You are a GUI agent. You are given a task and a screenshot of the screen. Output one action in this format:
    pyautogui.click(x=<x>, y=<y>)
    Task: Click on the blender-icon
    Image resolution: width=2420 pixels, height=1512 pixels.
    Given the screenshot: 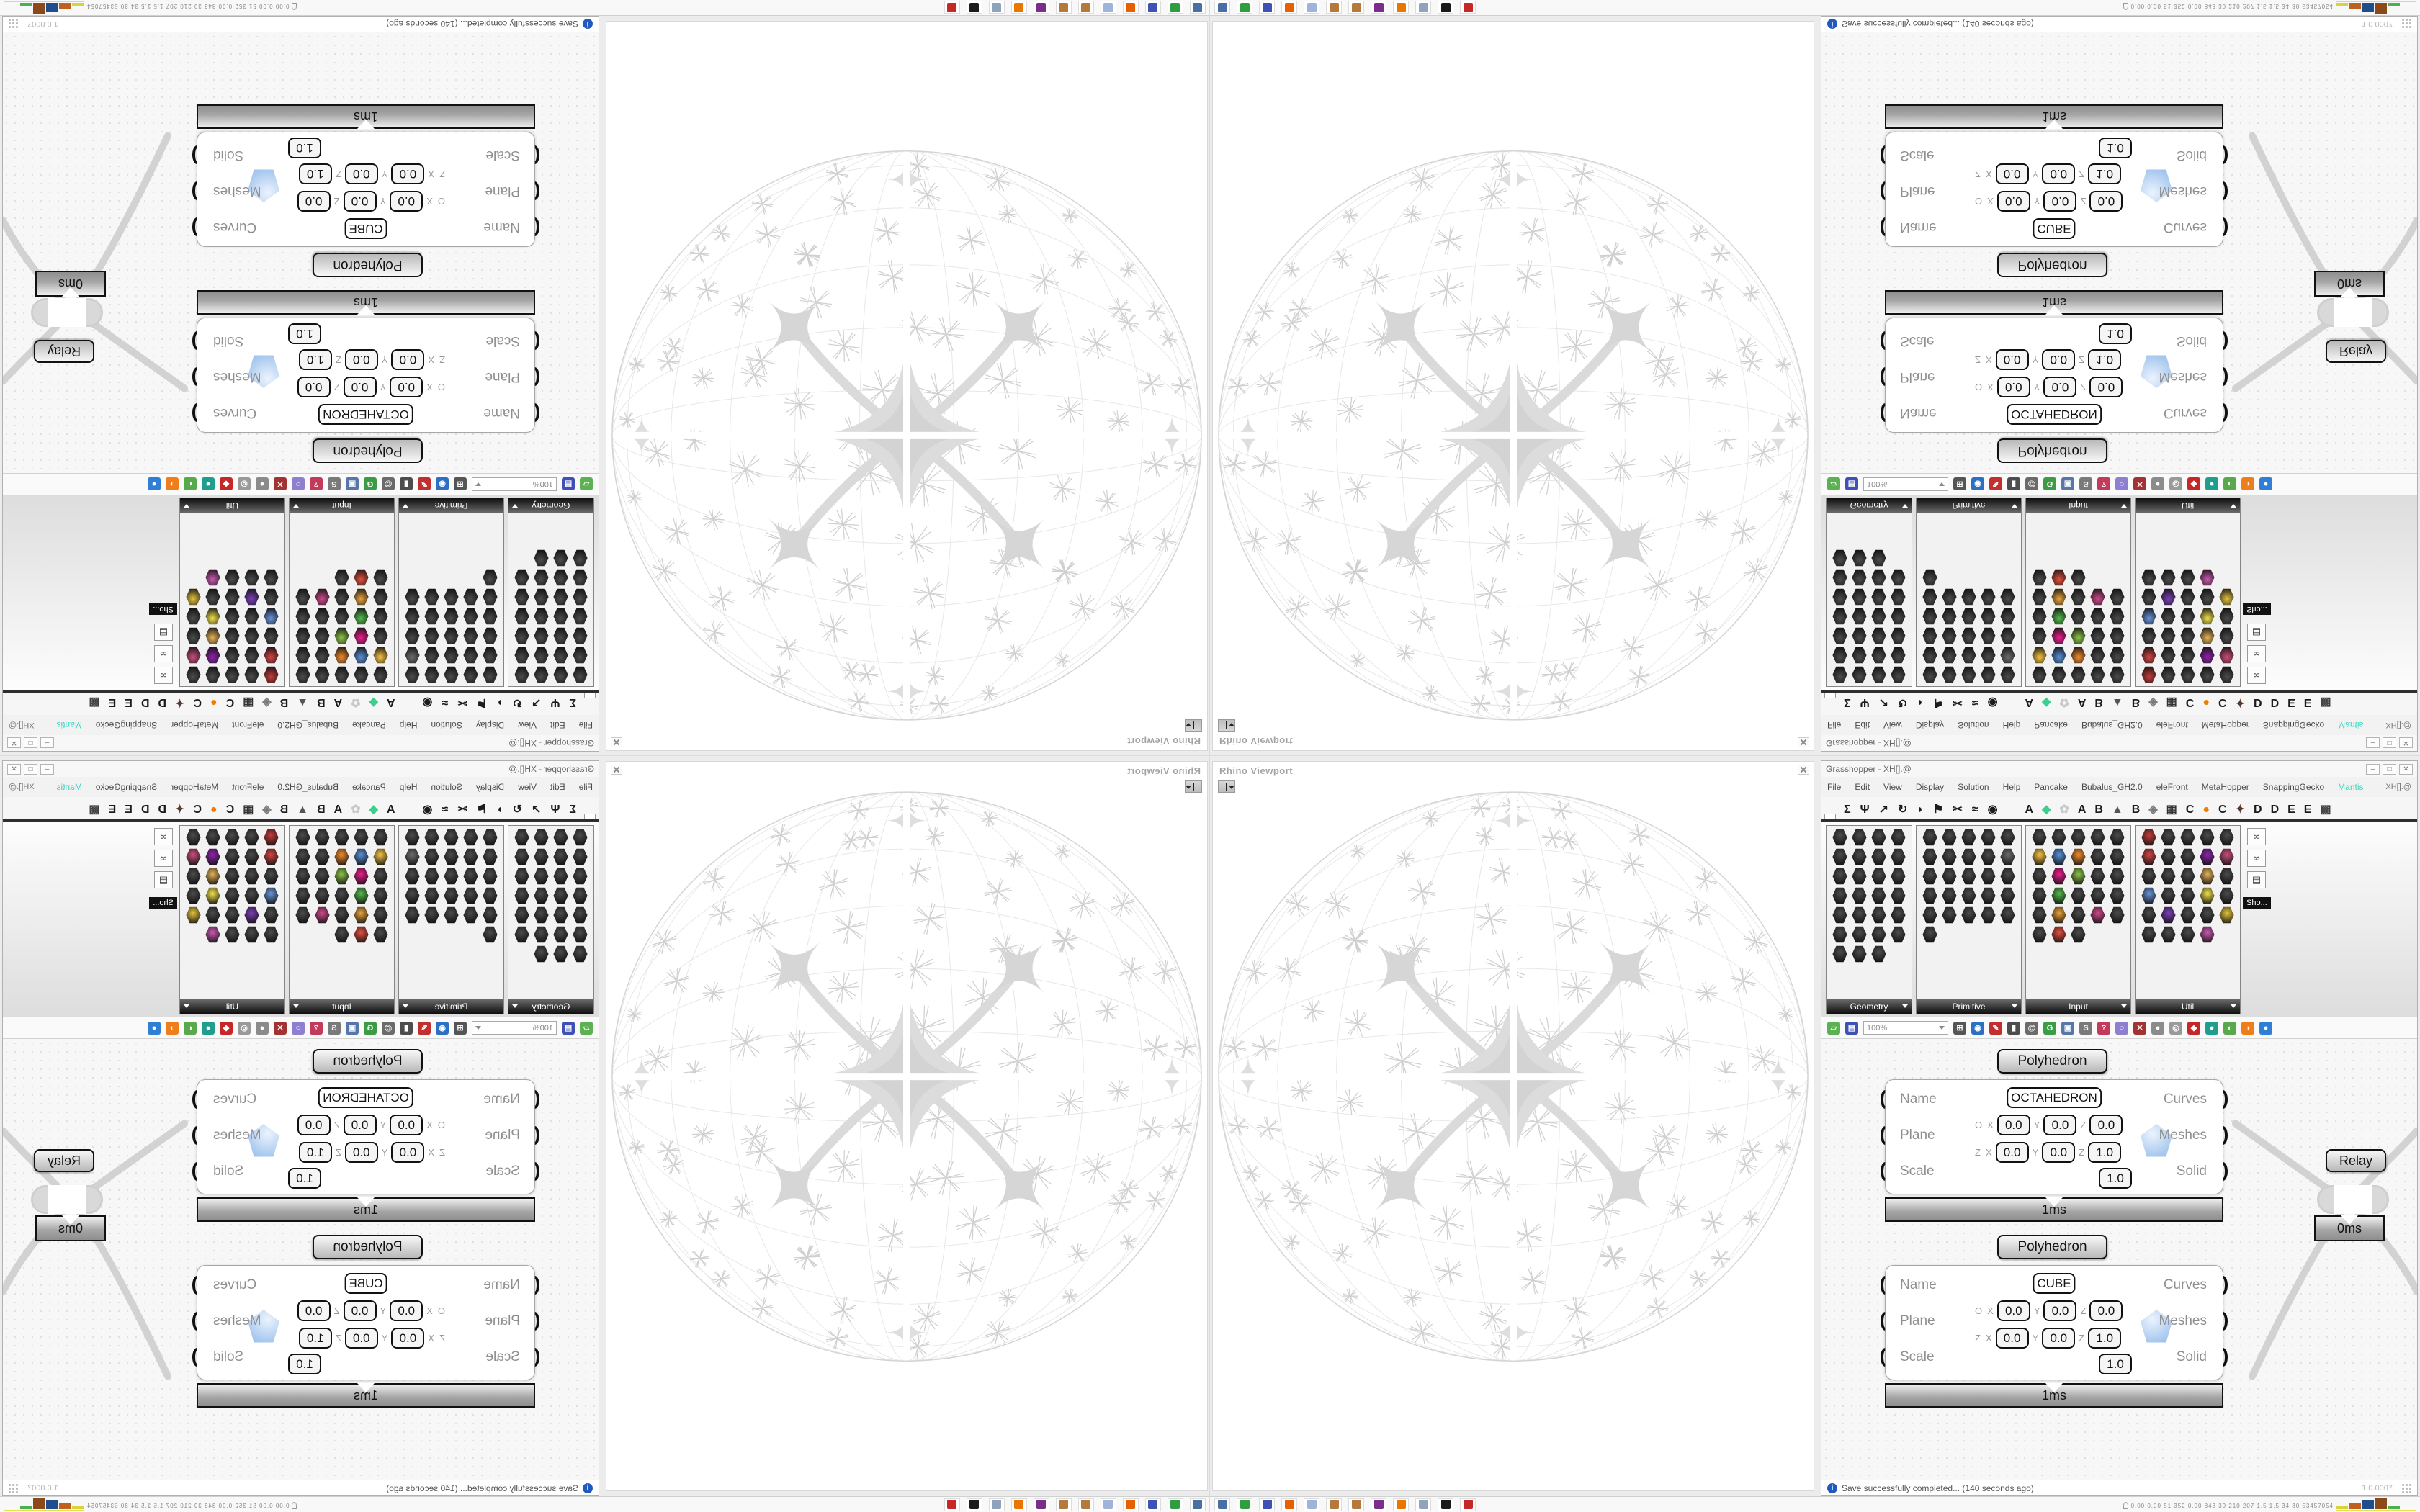 What is the action you would take?
    pyautogui.click(x=1401, y=7)
    